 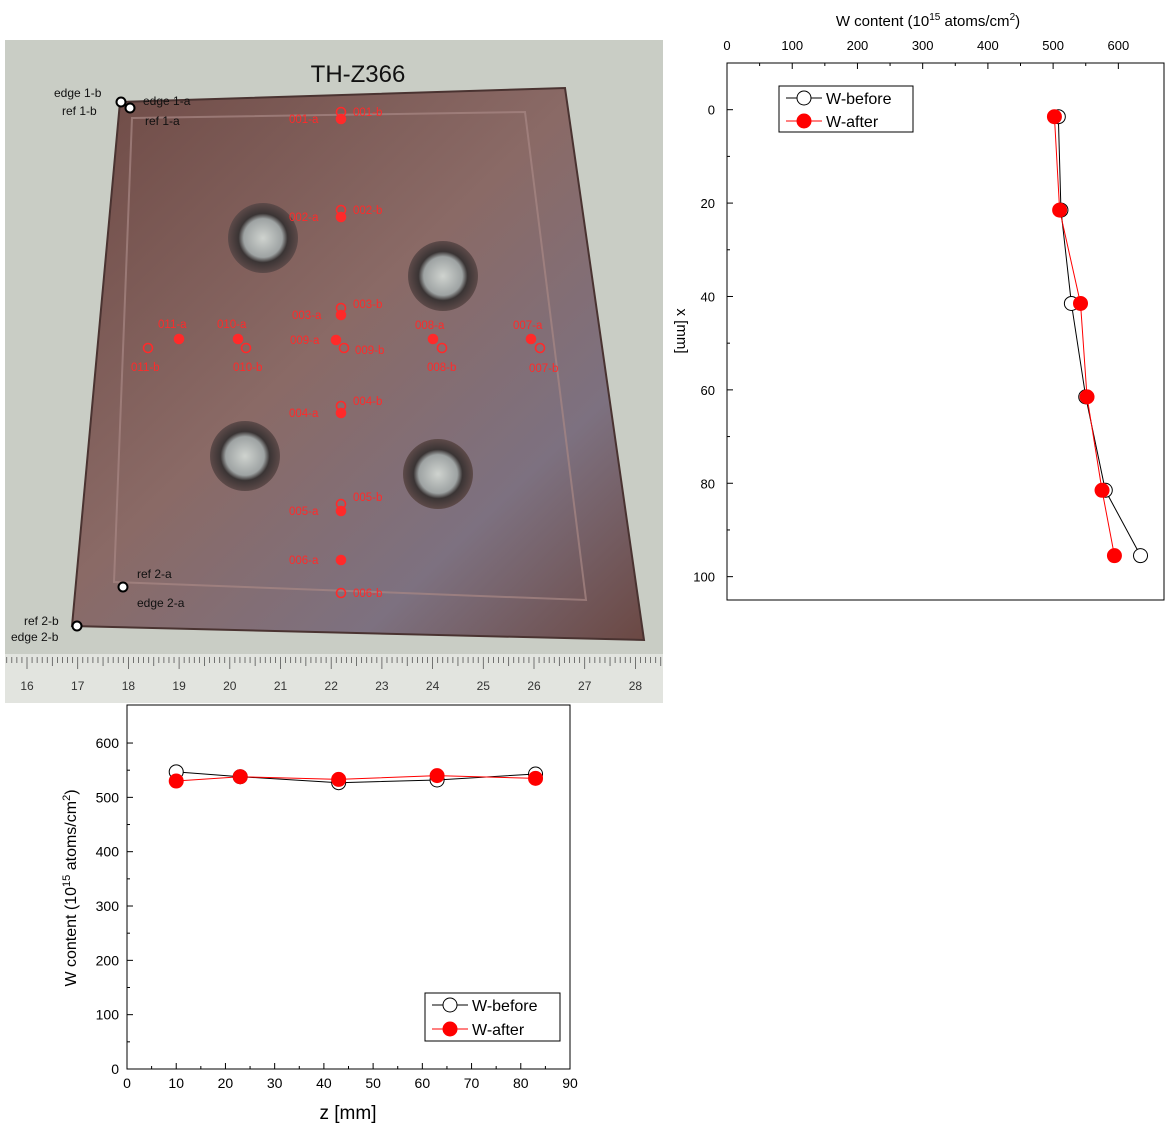 What do you see at coordinates (450, 1005) in the screenshot?
I see `z-profile-legend-marker-before` at bounding box center [450, 1005].